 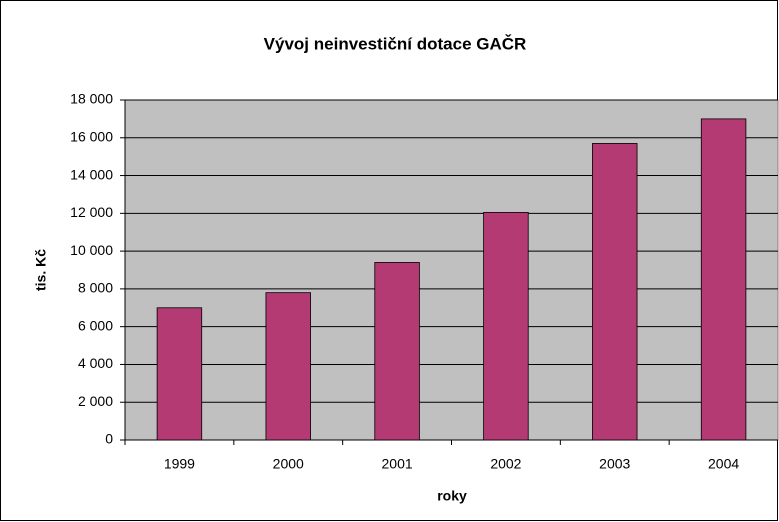 What do you see at coordinates (288, 464) in the screenshot?
I see `x-tick-label: 2000` at bounding box center [288, 464].